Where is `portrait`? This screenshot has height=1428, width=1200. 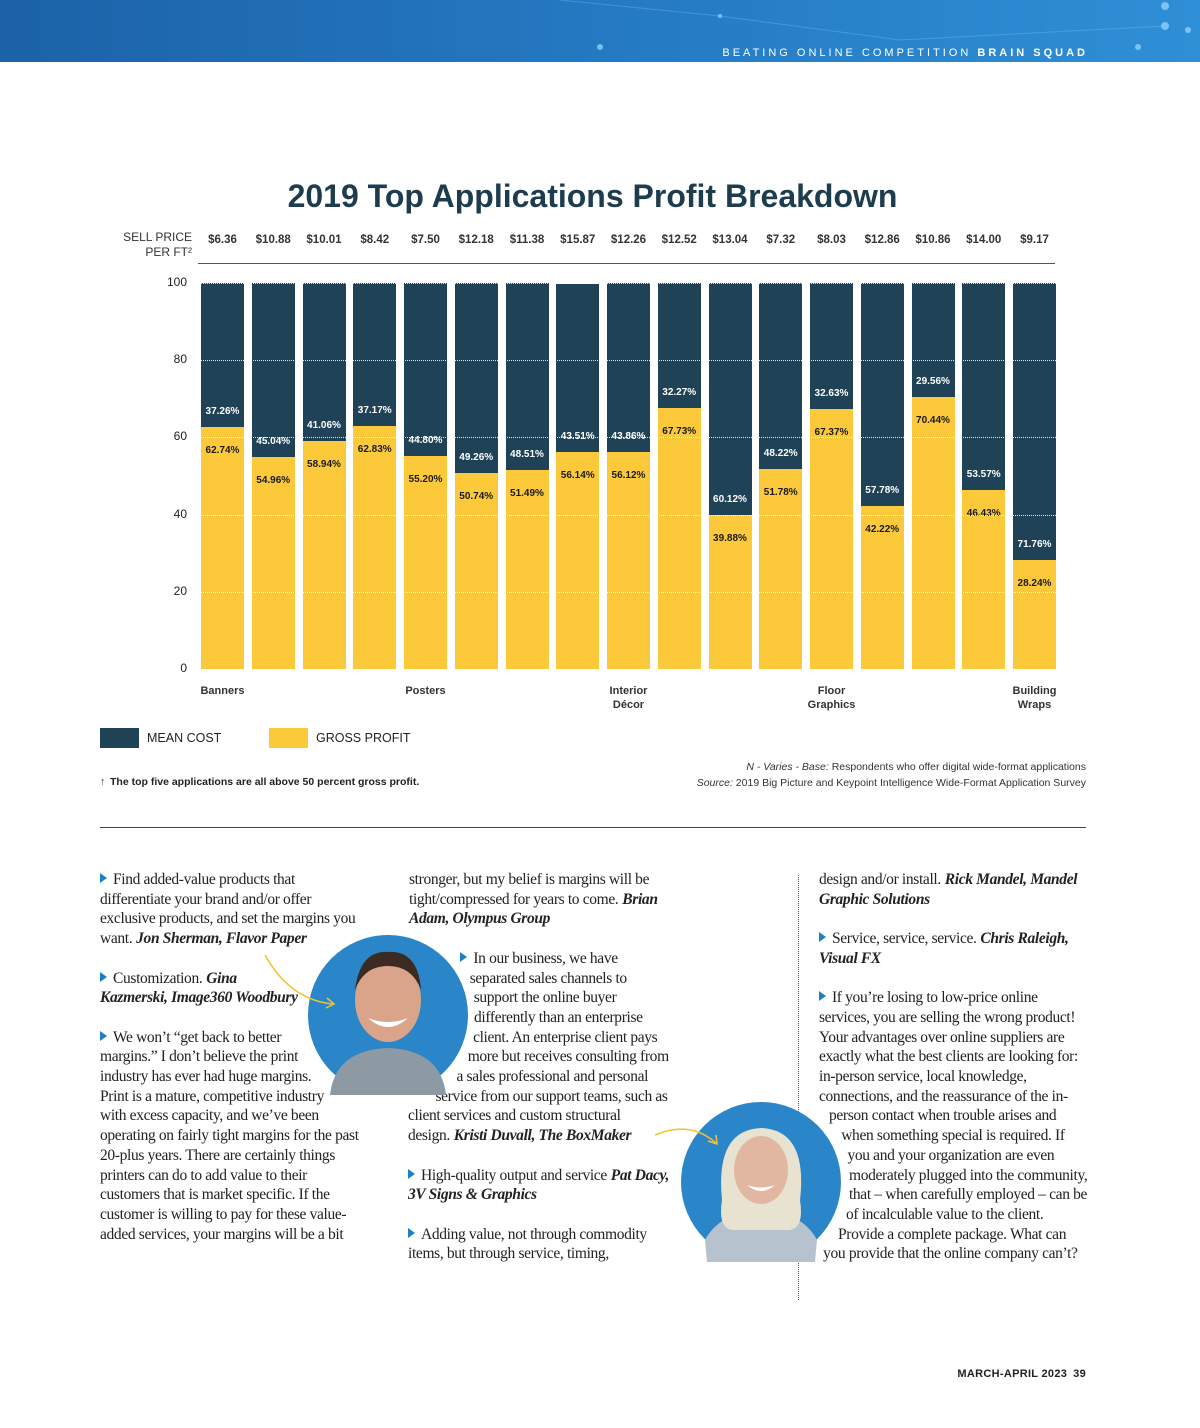 portrait is located at coordinates (761, 1182).